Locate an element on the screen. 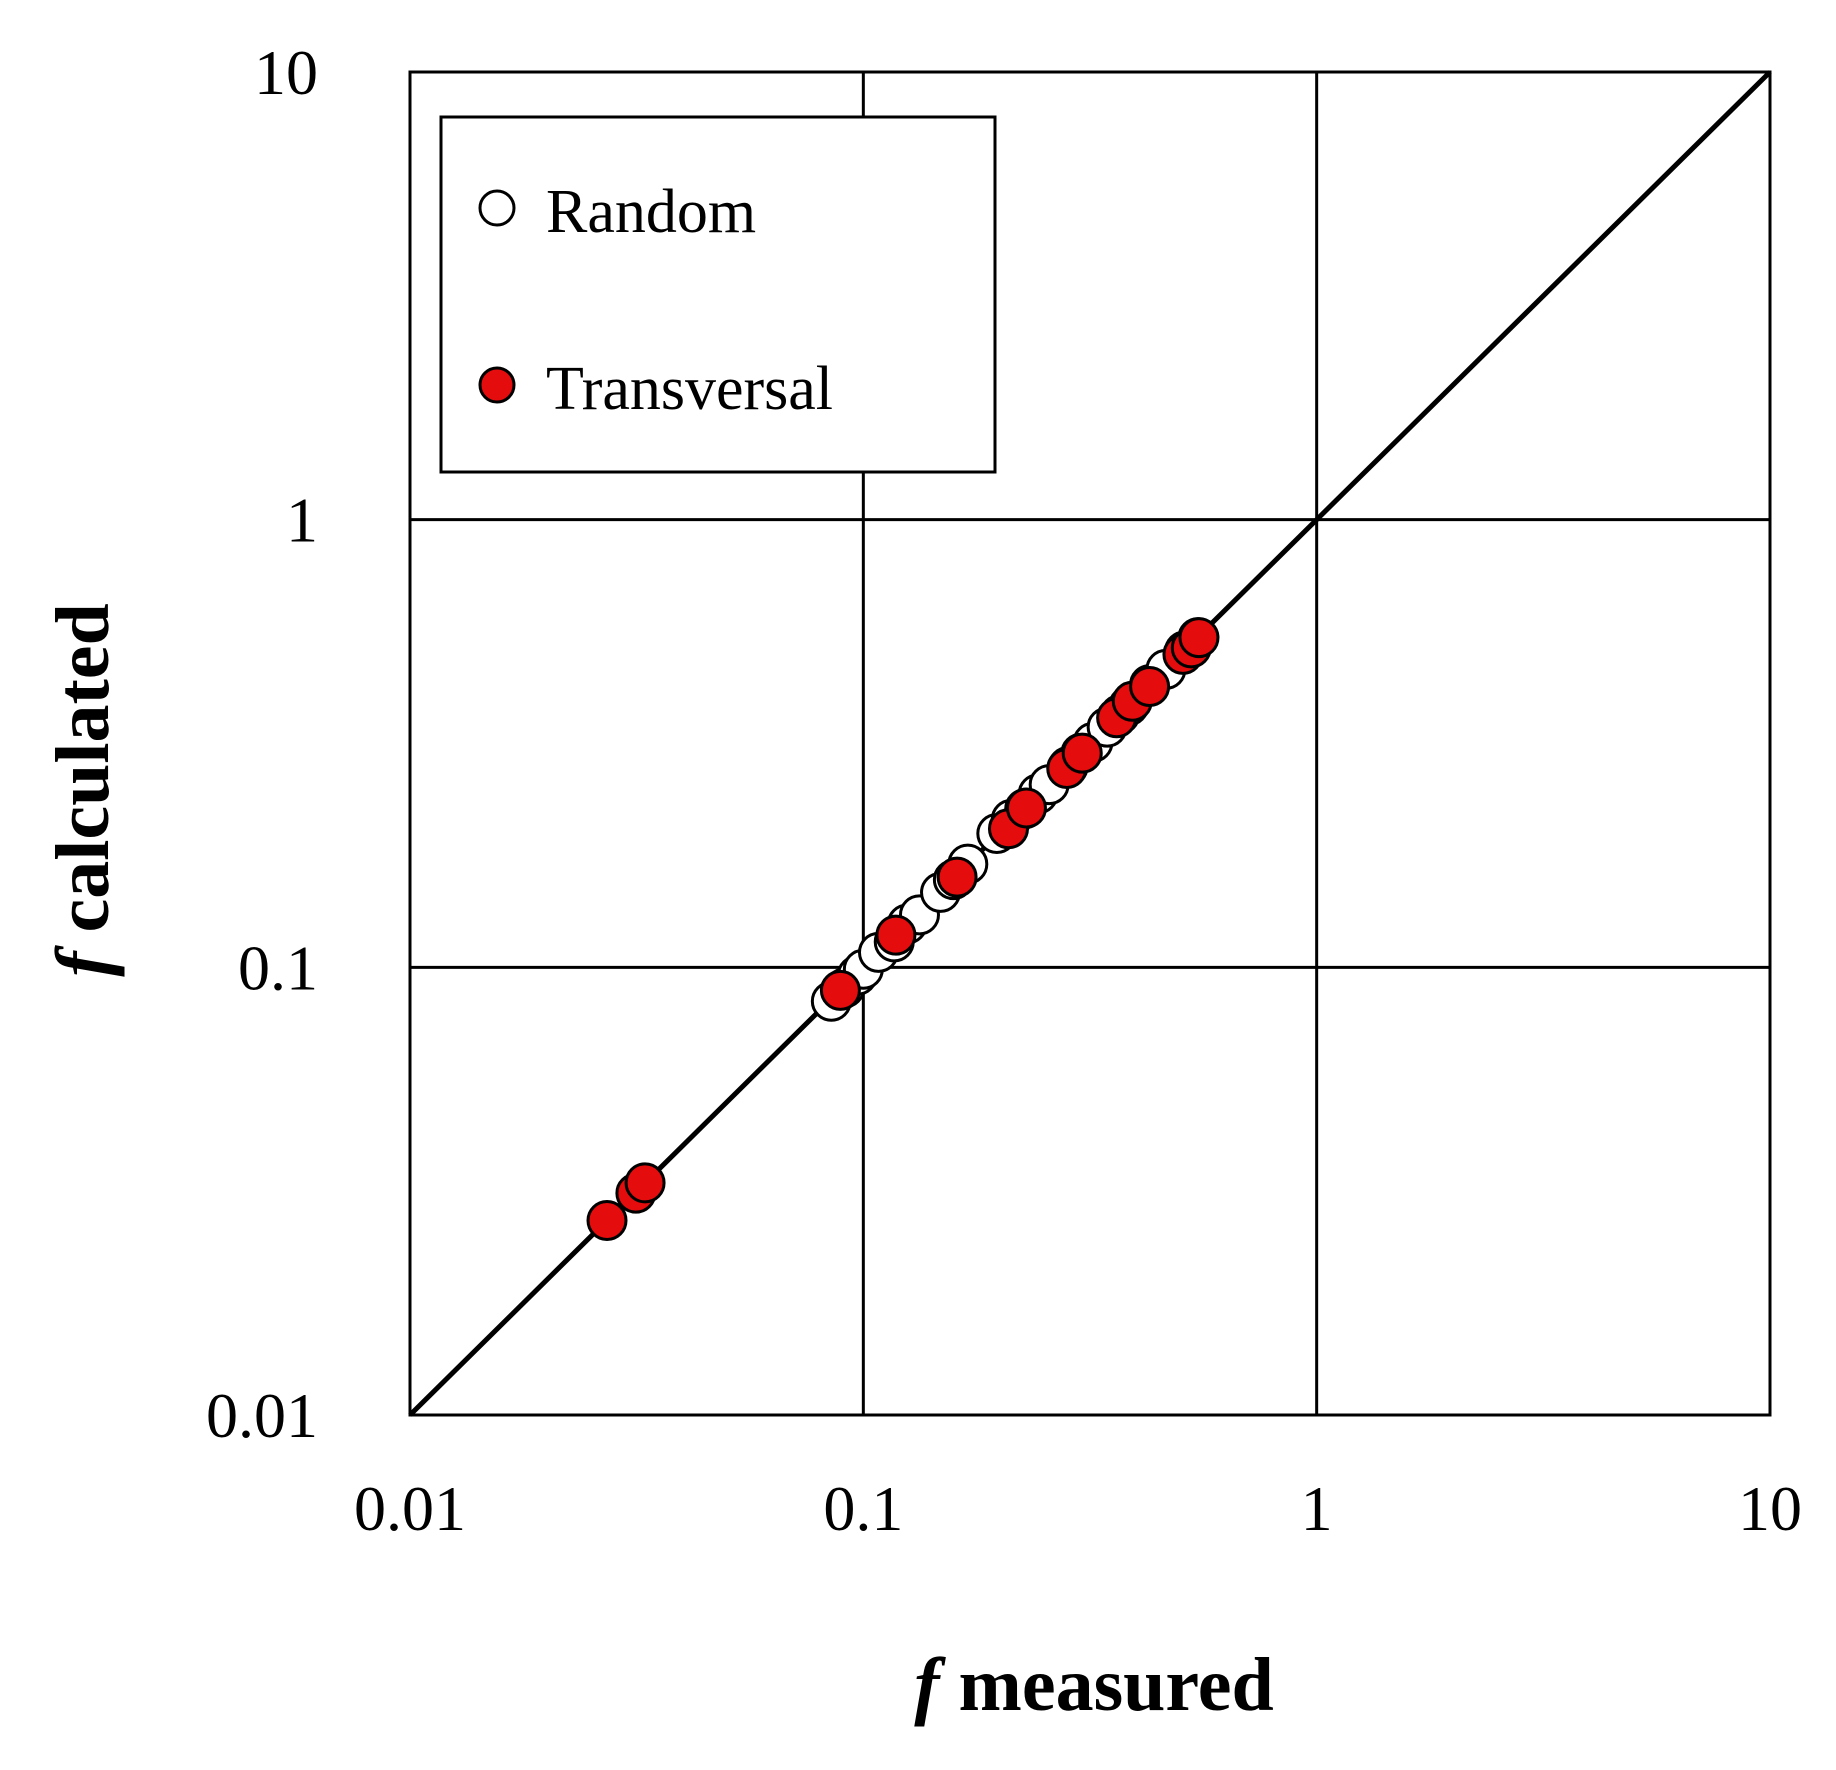 Image resolution: width=1836 pixels, height=1770 pixels. y-tick-label: 10 is located at coordinates (286, 72).